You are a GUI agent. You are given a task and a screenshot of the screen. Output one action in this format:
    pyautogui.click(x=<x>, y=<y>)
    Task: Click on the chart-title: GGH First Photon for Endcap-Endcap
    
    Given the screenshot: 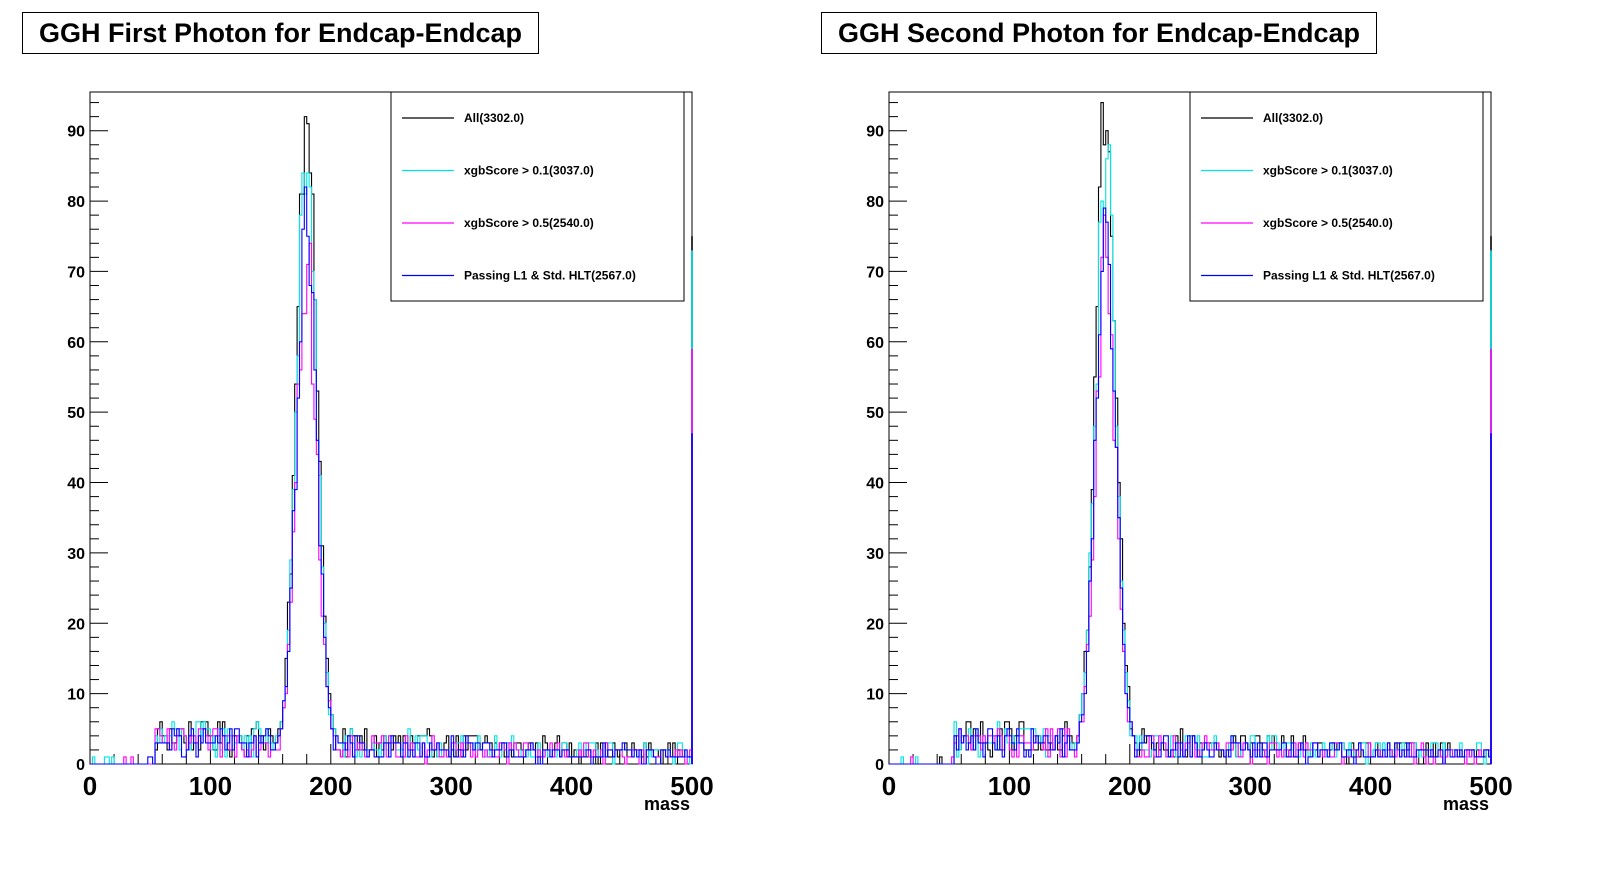 What is the action you would take?
    pyautogui.click(x=281, y=33)
    